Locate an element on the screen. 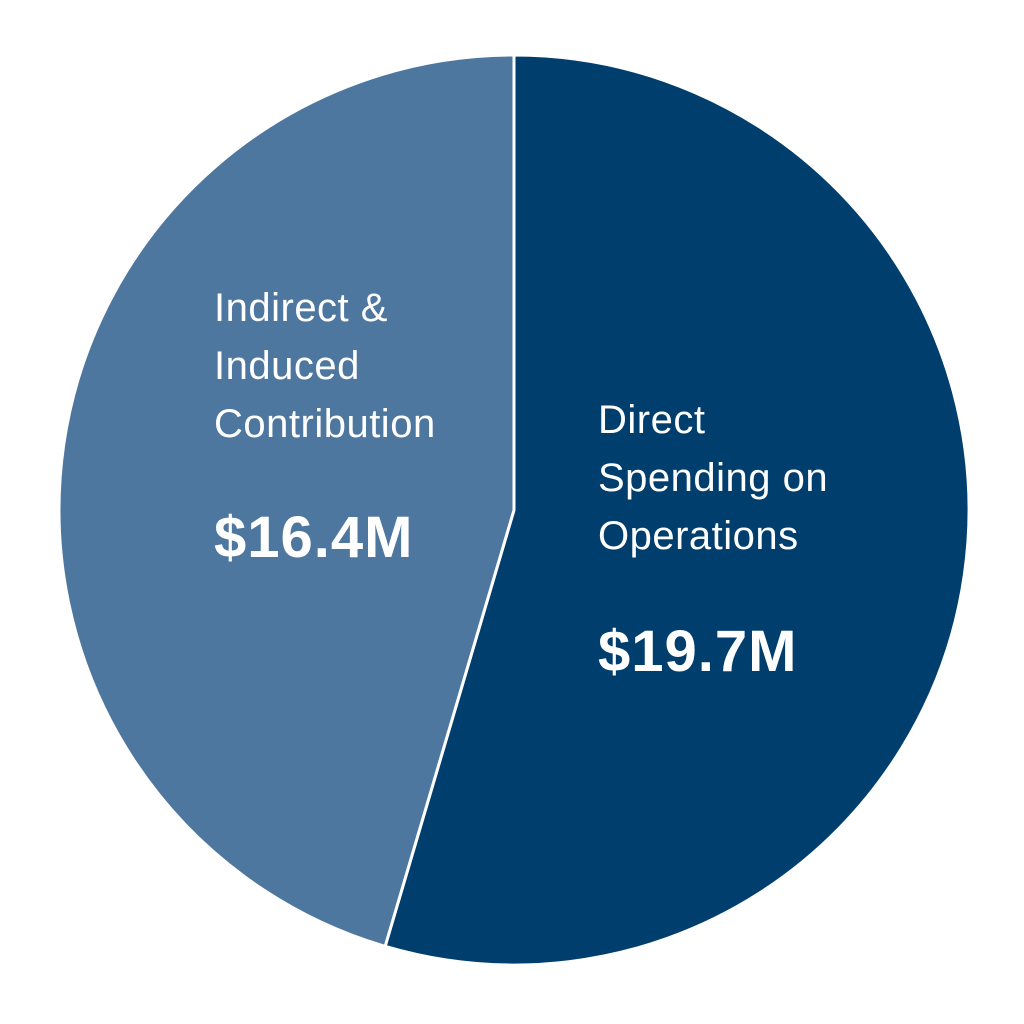 This screenshot has width=1024, height=1024. slice-label: Direct Spending on Operations is located at coordinates (713, 478).